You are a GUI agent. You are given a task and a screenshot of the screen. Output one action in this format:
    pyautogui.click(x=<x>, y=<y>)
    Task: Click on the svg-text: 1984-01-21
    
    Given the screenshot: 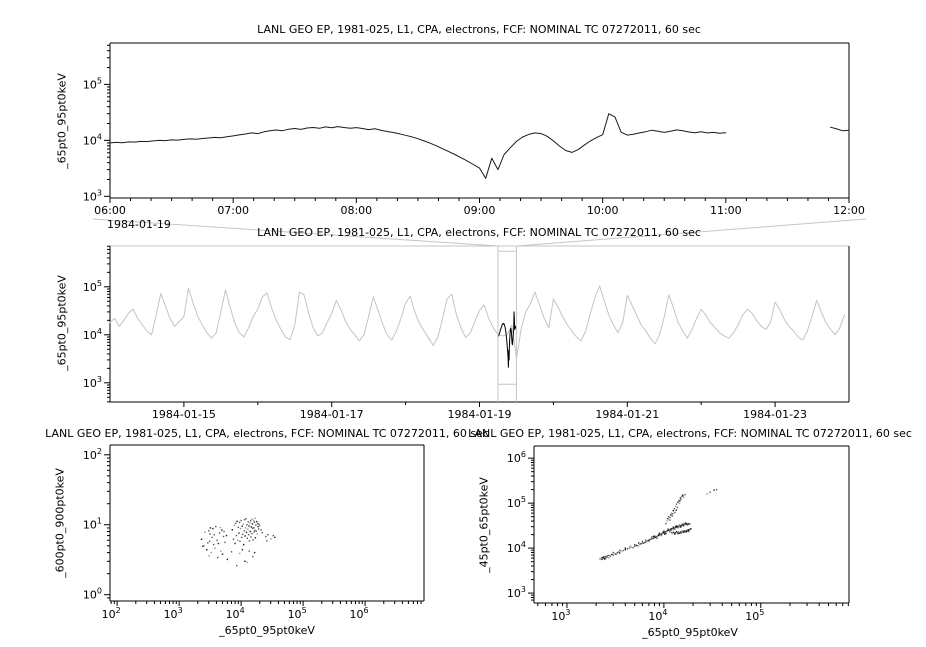 What is the action you would take?
    pyautogui.click(x=627, y=414)
    